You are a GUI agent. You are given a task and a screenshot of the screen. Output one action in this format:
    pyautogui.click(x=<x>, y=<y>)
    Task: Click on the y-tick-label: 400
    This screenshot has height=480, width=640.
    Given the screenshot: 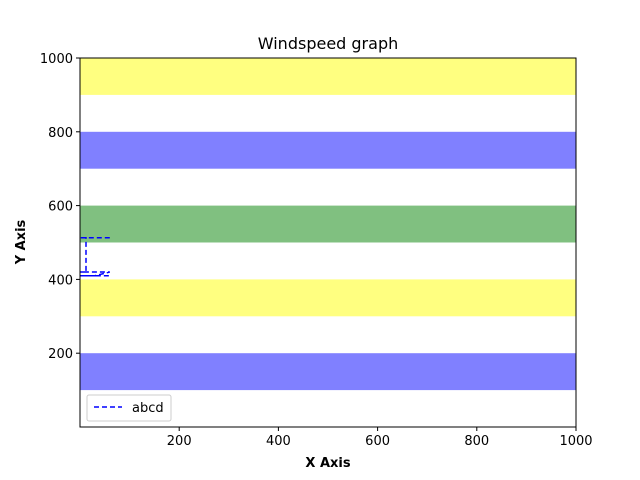 What is the action you would take?
    pyautogui.click(x=60, y=280)
    